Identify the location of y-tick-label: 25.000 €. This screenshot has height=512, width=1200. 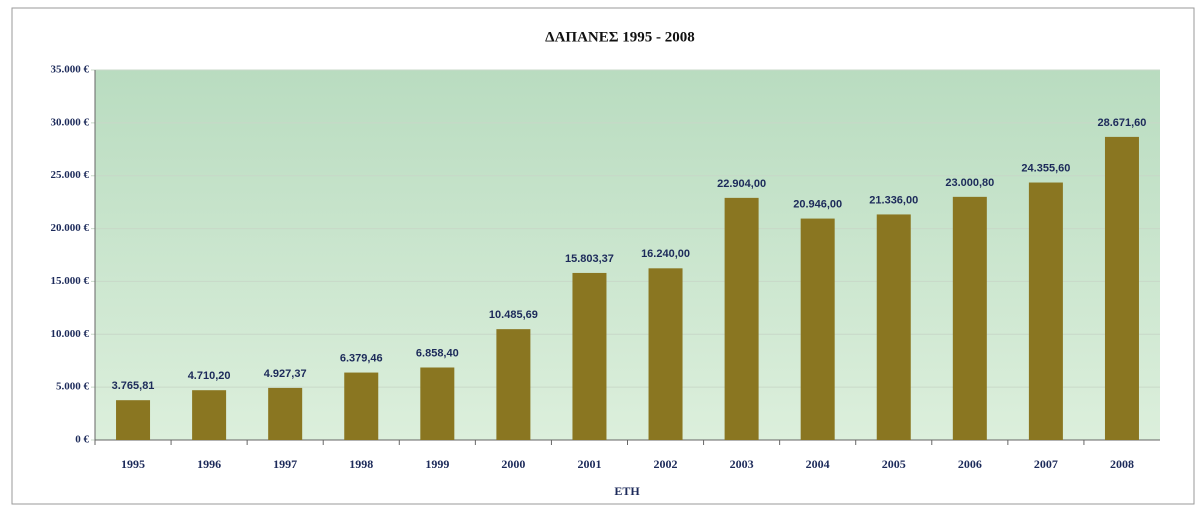
(70, 175).